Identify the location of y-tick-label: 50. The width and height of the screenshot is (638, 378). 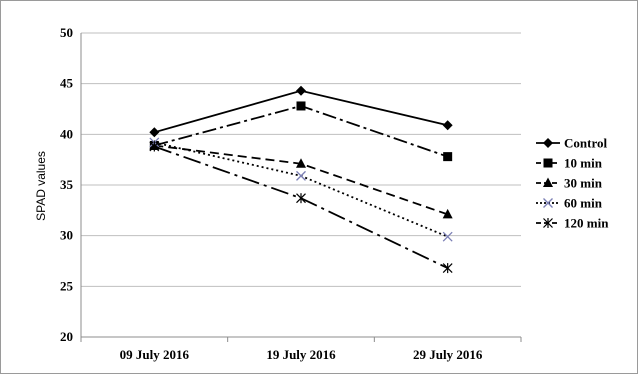
(66, 32).